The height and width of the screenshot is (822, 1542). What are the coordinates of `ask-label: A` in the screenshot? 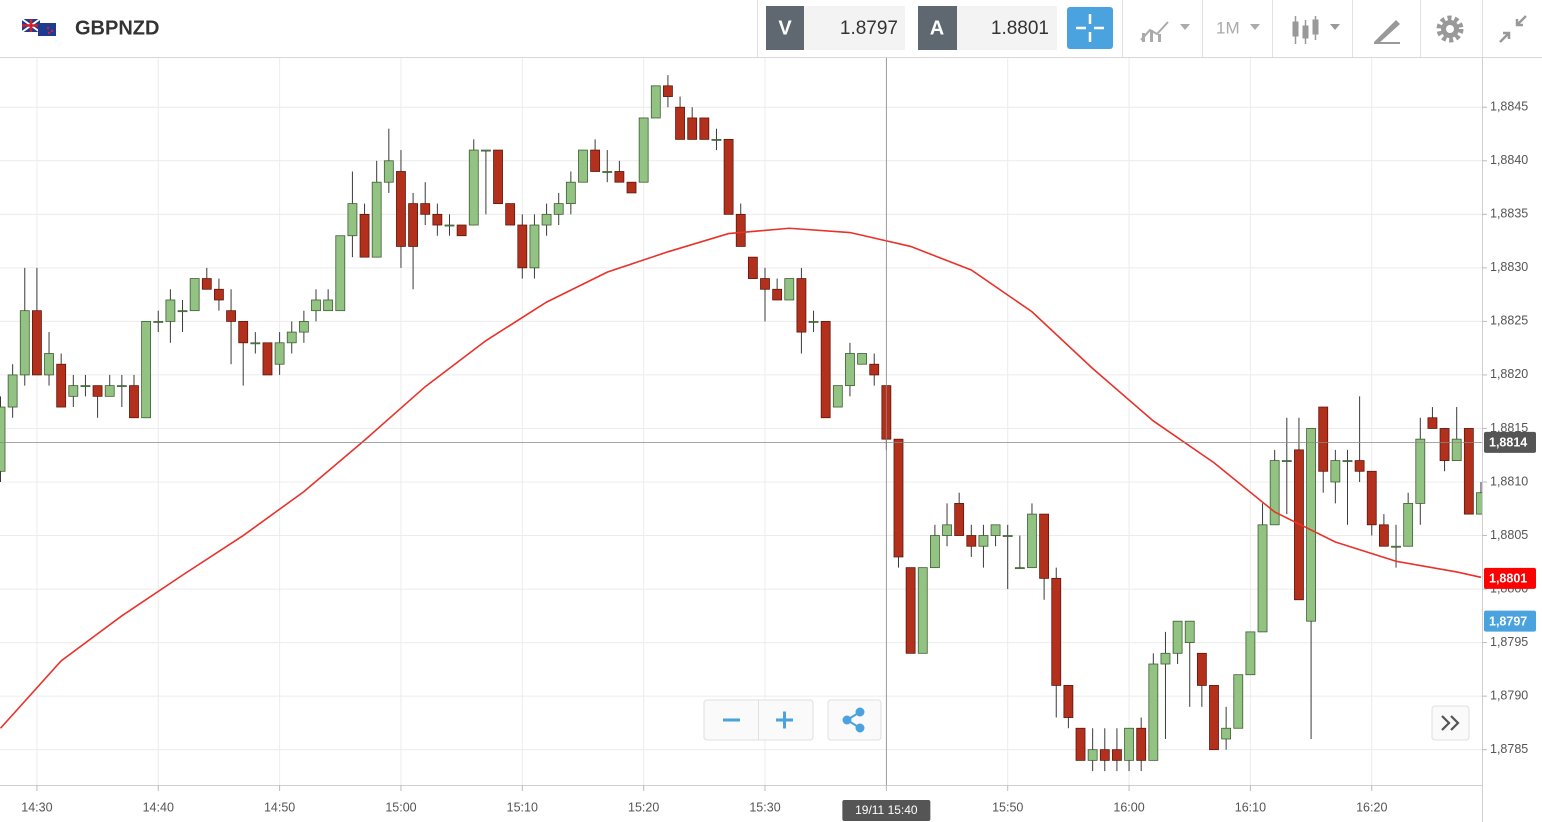 It's located at (937, 28).